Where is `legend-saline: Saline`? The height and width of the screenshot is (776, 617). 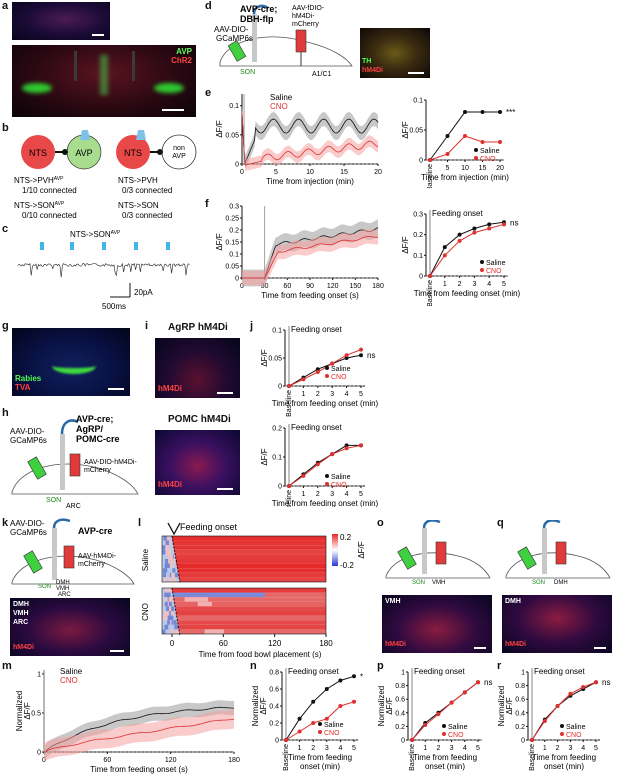
legend-saline: Saline is located at coordinates (458, 727).